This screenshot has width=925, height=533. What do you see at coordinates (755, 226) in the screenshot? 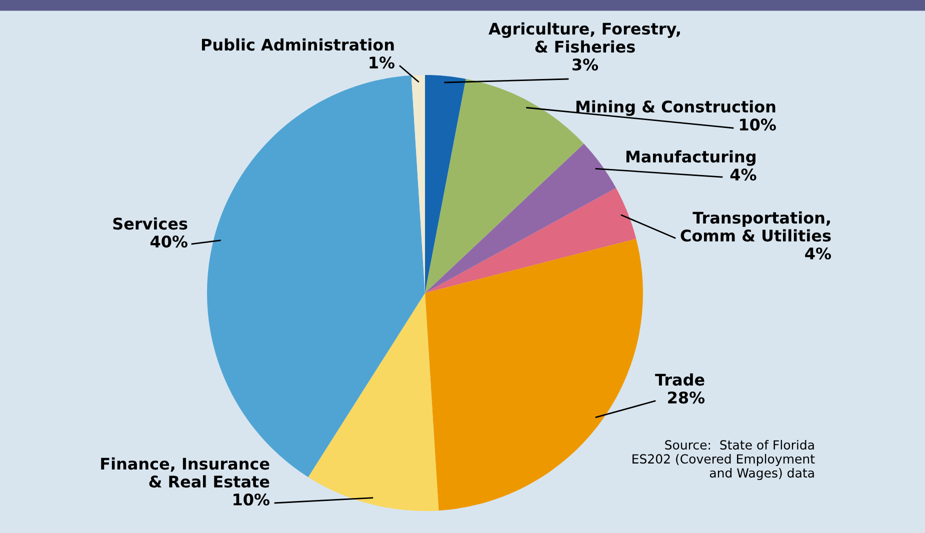
I see `slice-label: Transportation, Comm & Utilities` at bounding box center [755, 226].